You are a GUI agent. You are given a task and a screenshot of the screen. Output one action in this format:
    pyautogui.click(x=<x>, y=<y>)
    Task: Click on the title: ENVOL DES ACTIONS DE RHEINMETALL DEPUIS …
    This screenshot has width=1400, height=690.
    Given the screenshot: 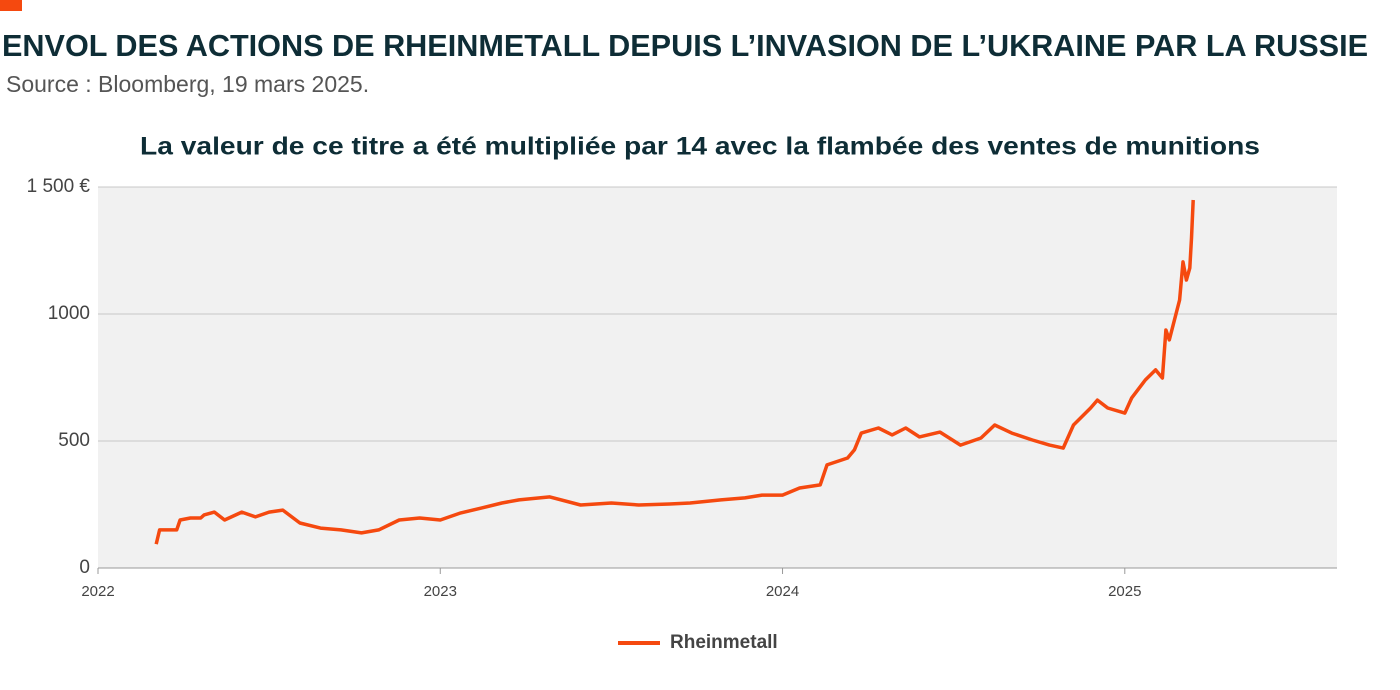 What is the action you would take?
    pyautogui.click(x=685, y=45)
    